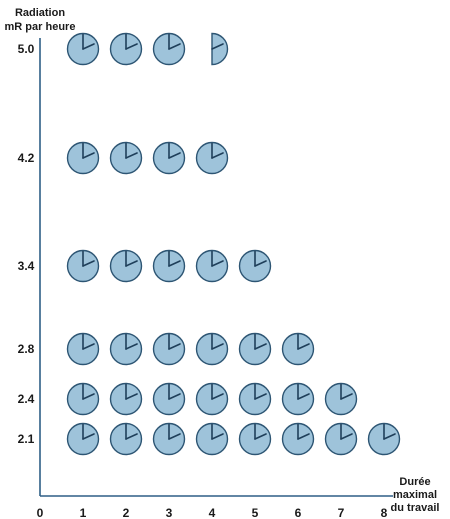 The height and width of the screenshot is (519, 450). What do you see at coordinates (26, 244) in the screenshot?
I see `y-tick-labels: 5.0 4.2 3.4 2.8 2.4 2.1` at bounding box center [26, 244].